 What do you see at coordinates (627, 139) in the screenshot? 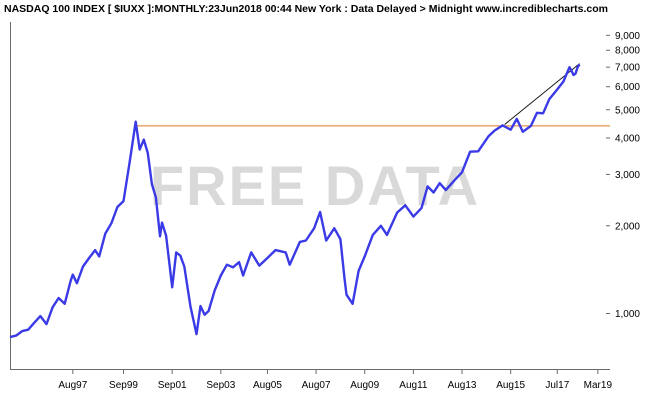
I see `y-tick-label: 4,000` at bounding box center [627, 139].